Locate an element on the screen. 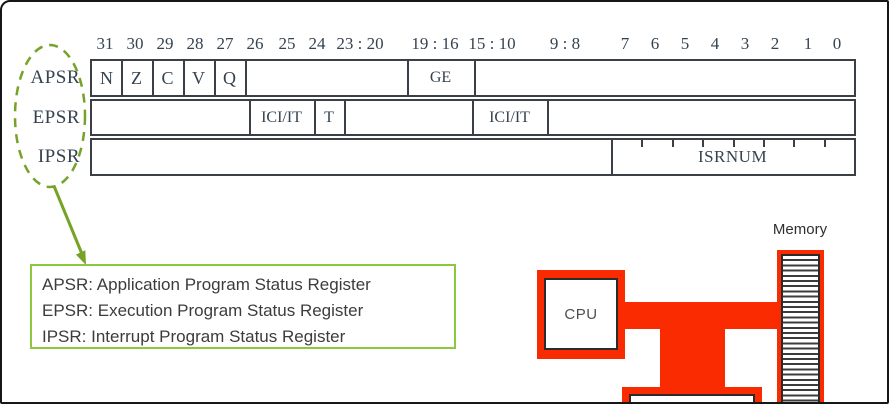  bus-branch is located at coordinates (692, 359).